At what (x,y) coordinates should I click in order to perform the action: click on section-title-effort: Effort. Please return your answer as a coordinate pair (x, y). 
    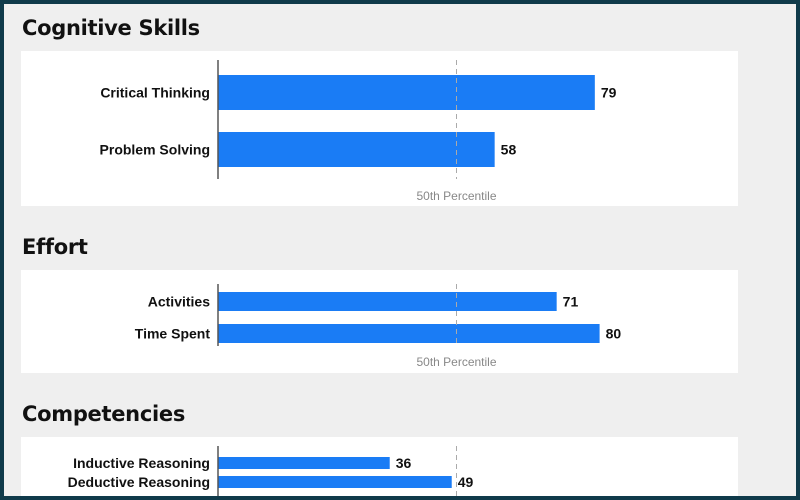
    Looking at the image, I should click on (55, 247).